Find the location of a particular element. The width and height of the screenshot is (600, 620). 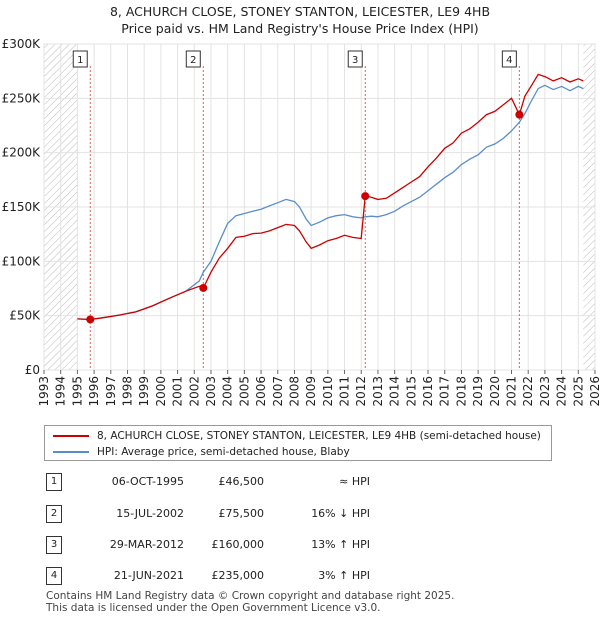

x-tick-label: 1996 is located at coordinates (94, 391).